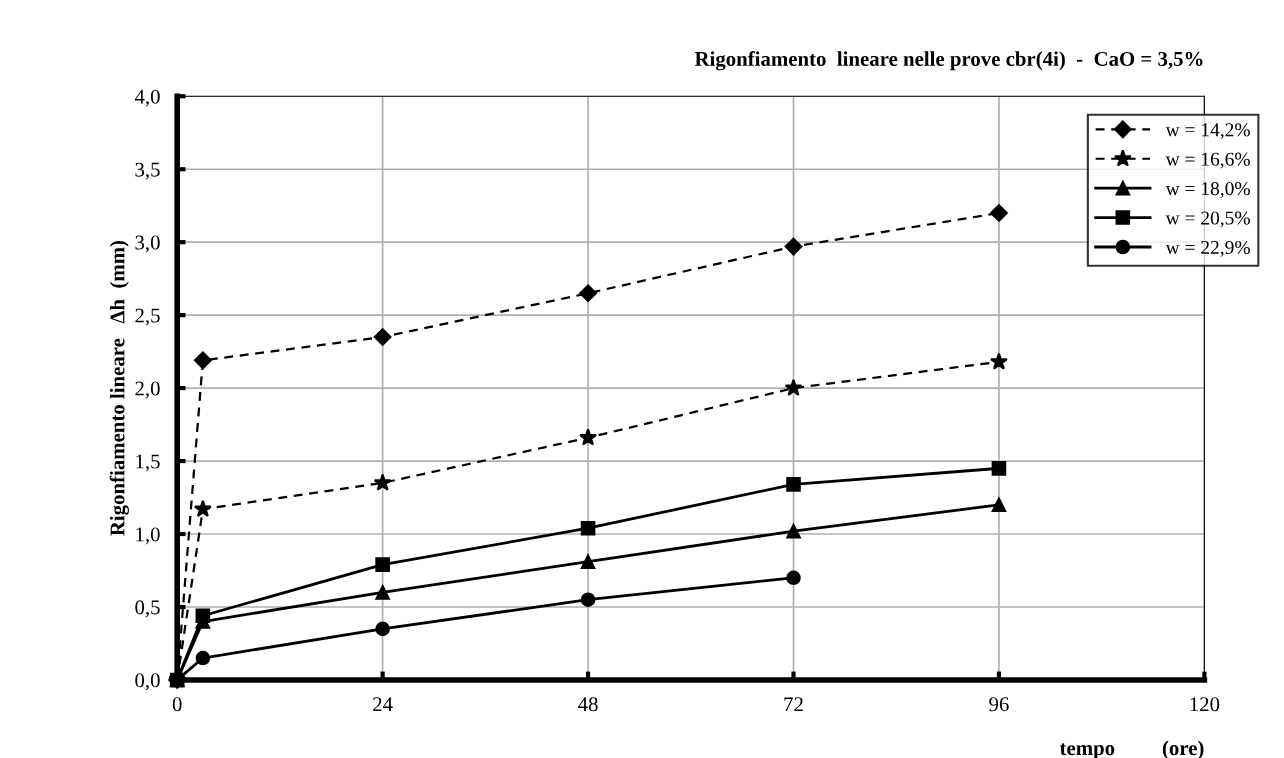  Describe the element at coordinates (1207, 190) in the screenshot. I see `legend-label: w = 18,0%` at that location.